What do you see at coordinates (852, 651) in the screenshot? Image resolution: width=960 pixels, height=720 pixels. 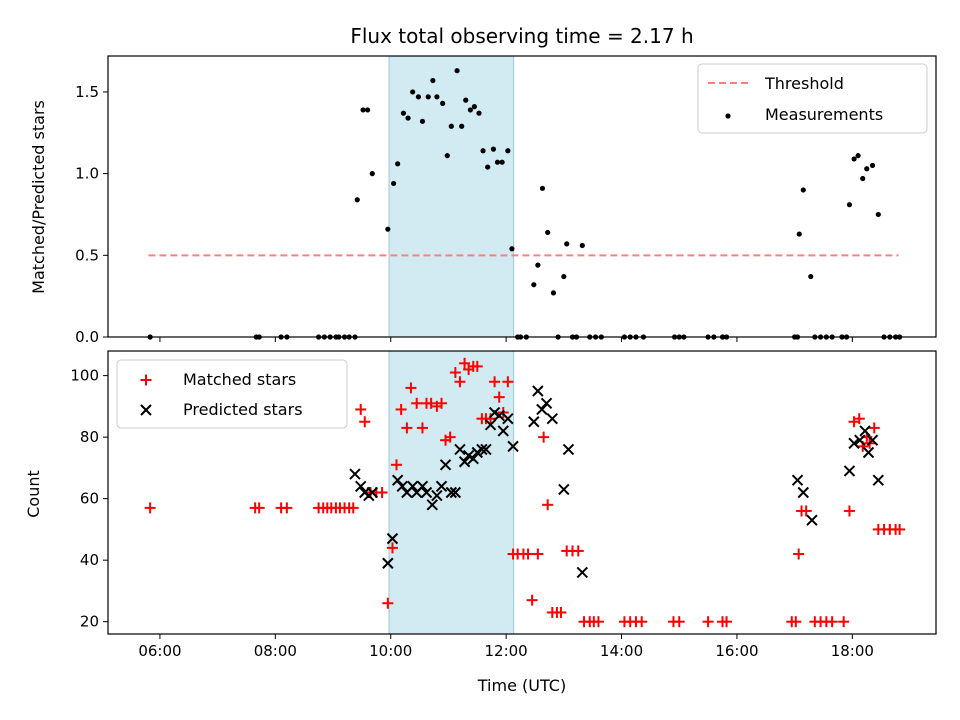 I see `x-tick-label: 18:00` at bounding box center [852, 651].